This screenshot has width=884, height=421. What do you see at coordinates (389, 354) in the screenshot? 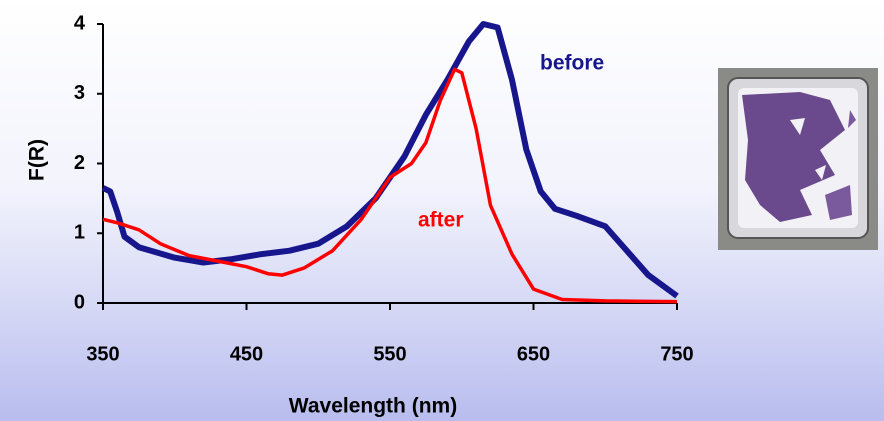
I see `x-tick-label: 550` at bounding box center [389, 354].